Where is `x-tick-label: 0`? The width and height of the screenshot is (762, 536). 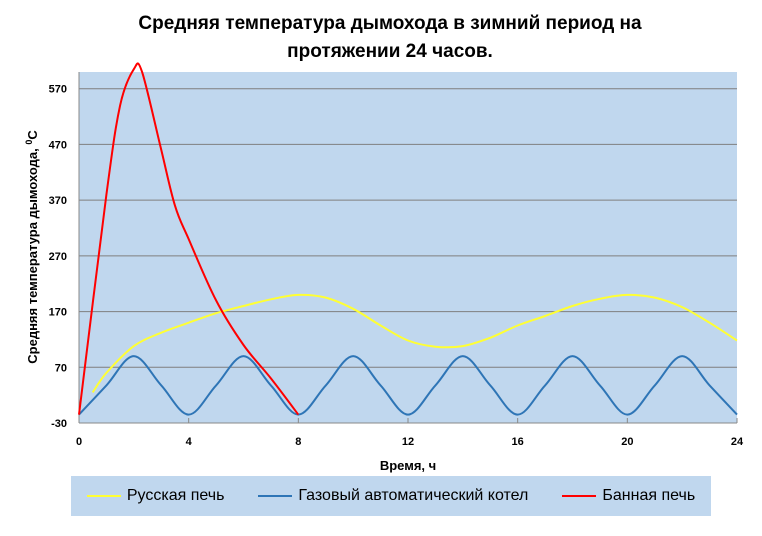 x-tick-label: 0 is located at coordinates (79, 442).